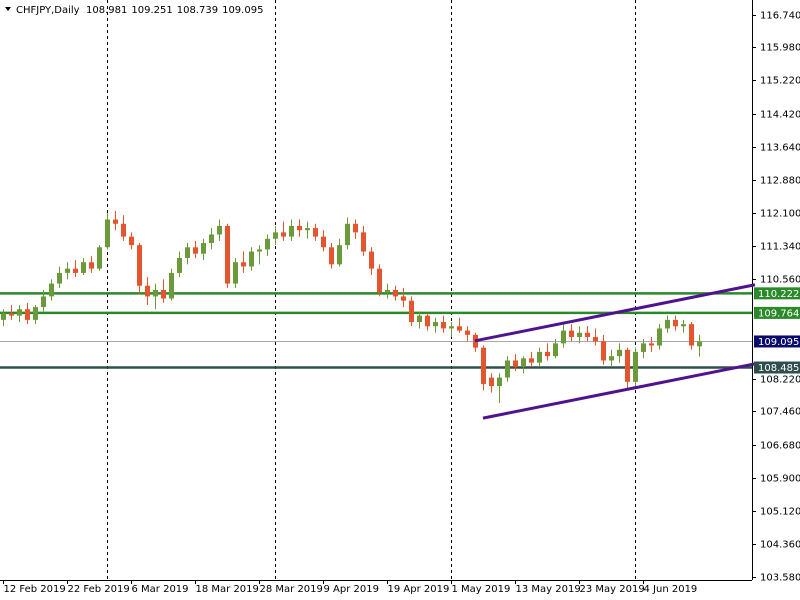 This screenshot has width=800, height=600. I want to click on y-tick-label: 106.680, so click(780, 446).